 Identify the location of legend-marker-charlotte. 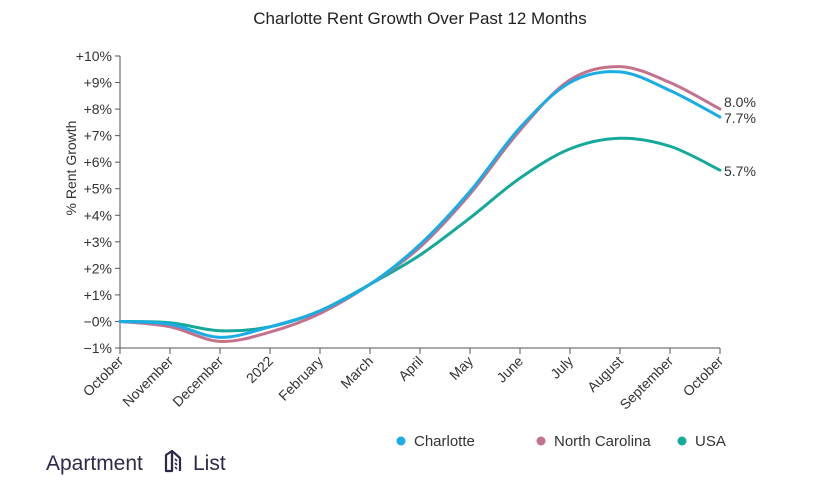
(401, 441).